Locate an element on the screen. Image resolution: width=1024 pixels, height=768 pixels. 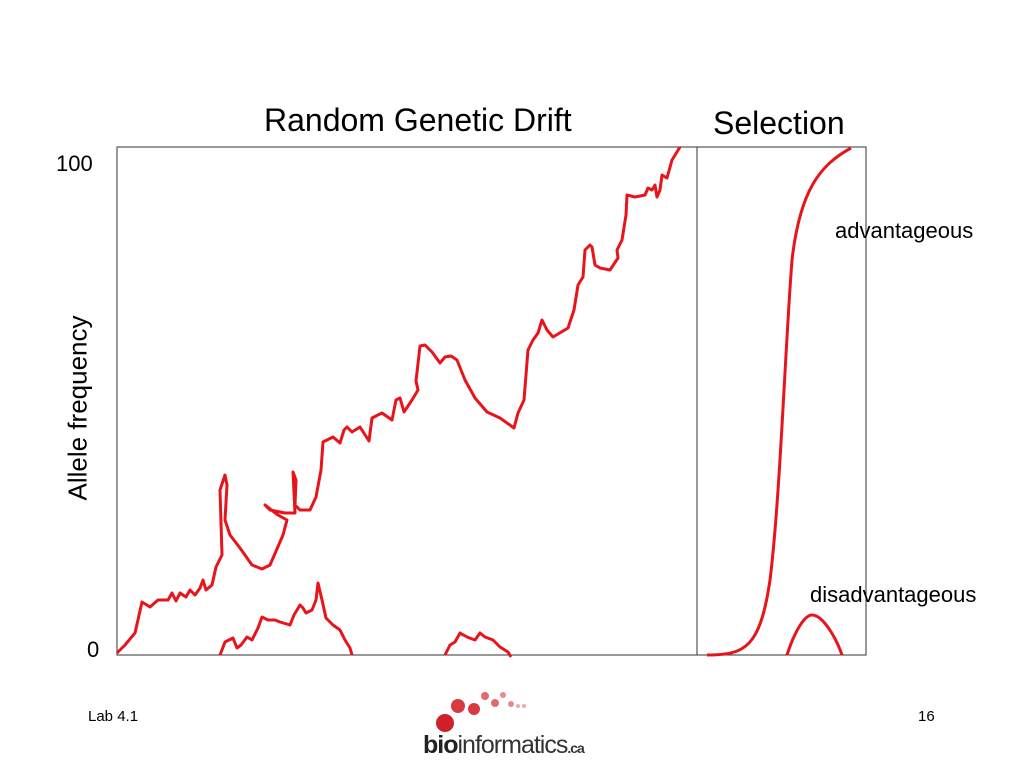
logo-text-informatics: informatics is located at coordinates (513, 745).